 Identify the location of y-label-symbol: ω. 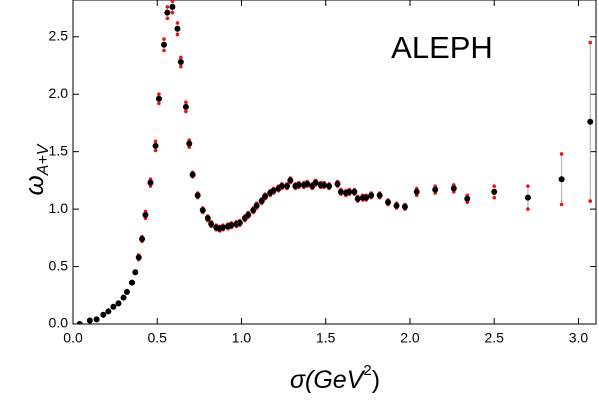
(34, 185).